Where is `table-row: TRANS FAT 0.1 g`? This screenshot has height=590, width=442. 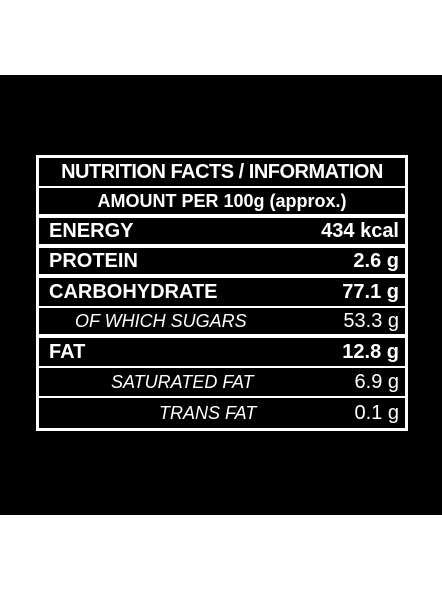
table-row: TRANS FAT 0.1 g is located at coordinates (222, 413).